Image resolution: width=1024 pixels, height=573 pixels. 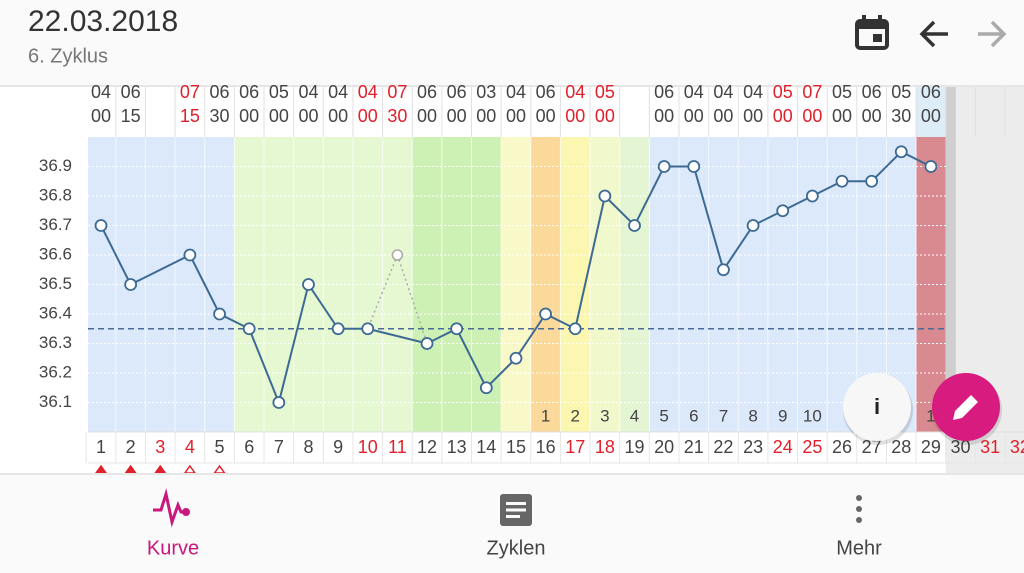 I want to click on high-count-label: 2, so click(x=575, y=415).